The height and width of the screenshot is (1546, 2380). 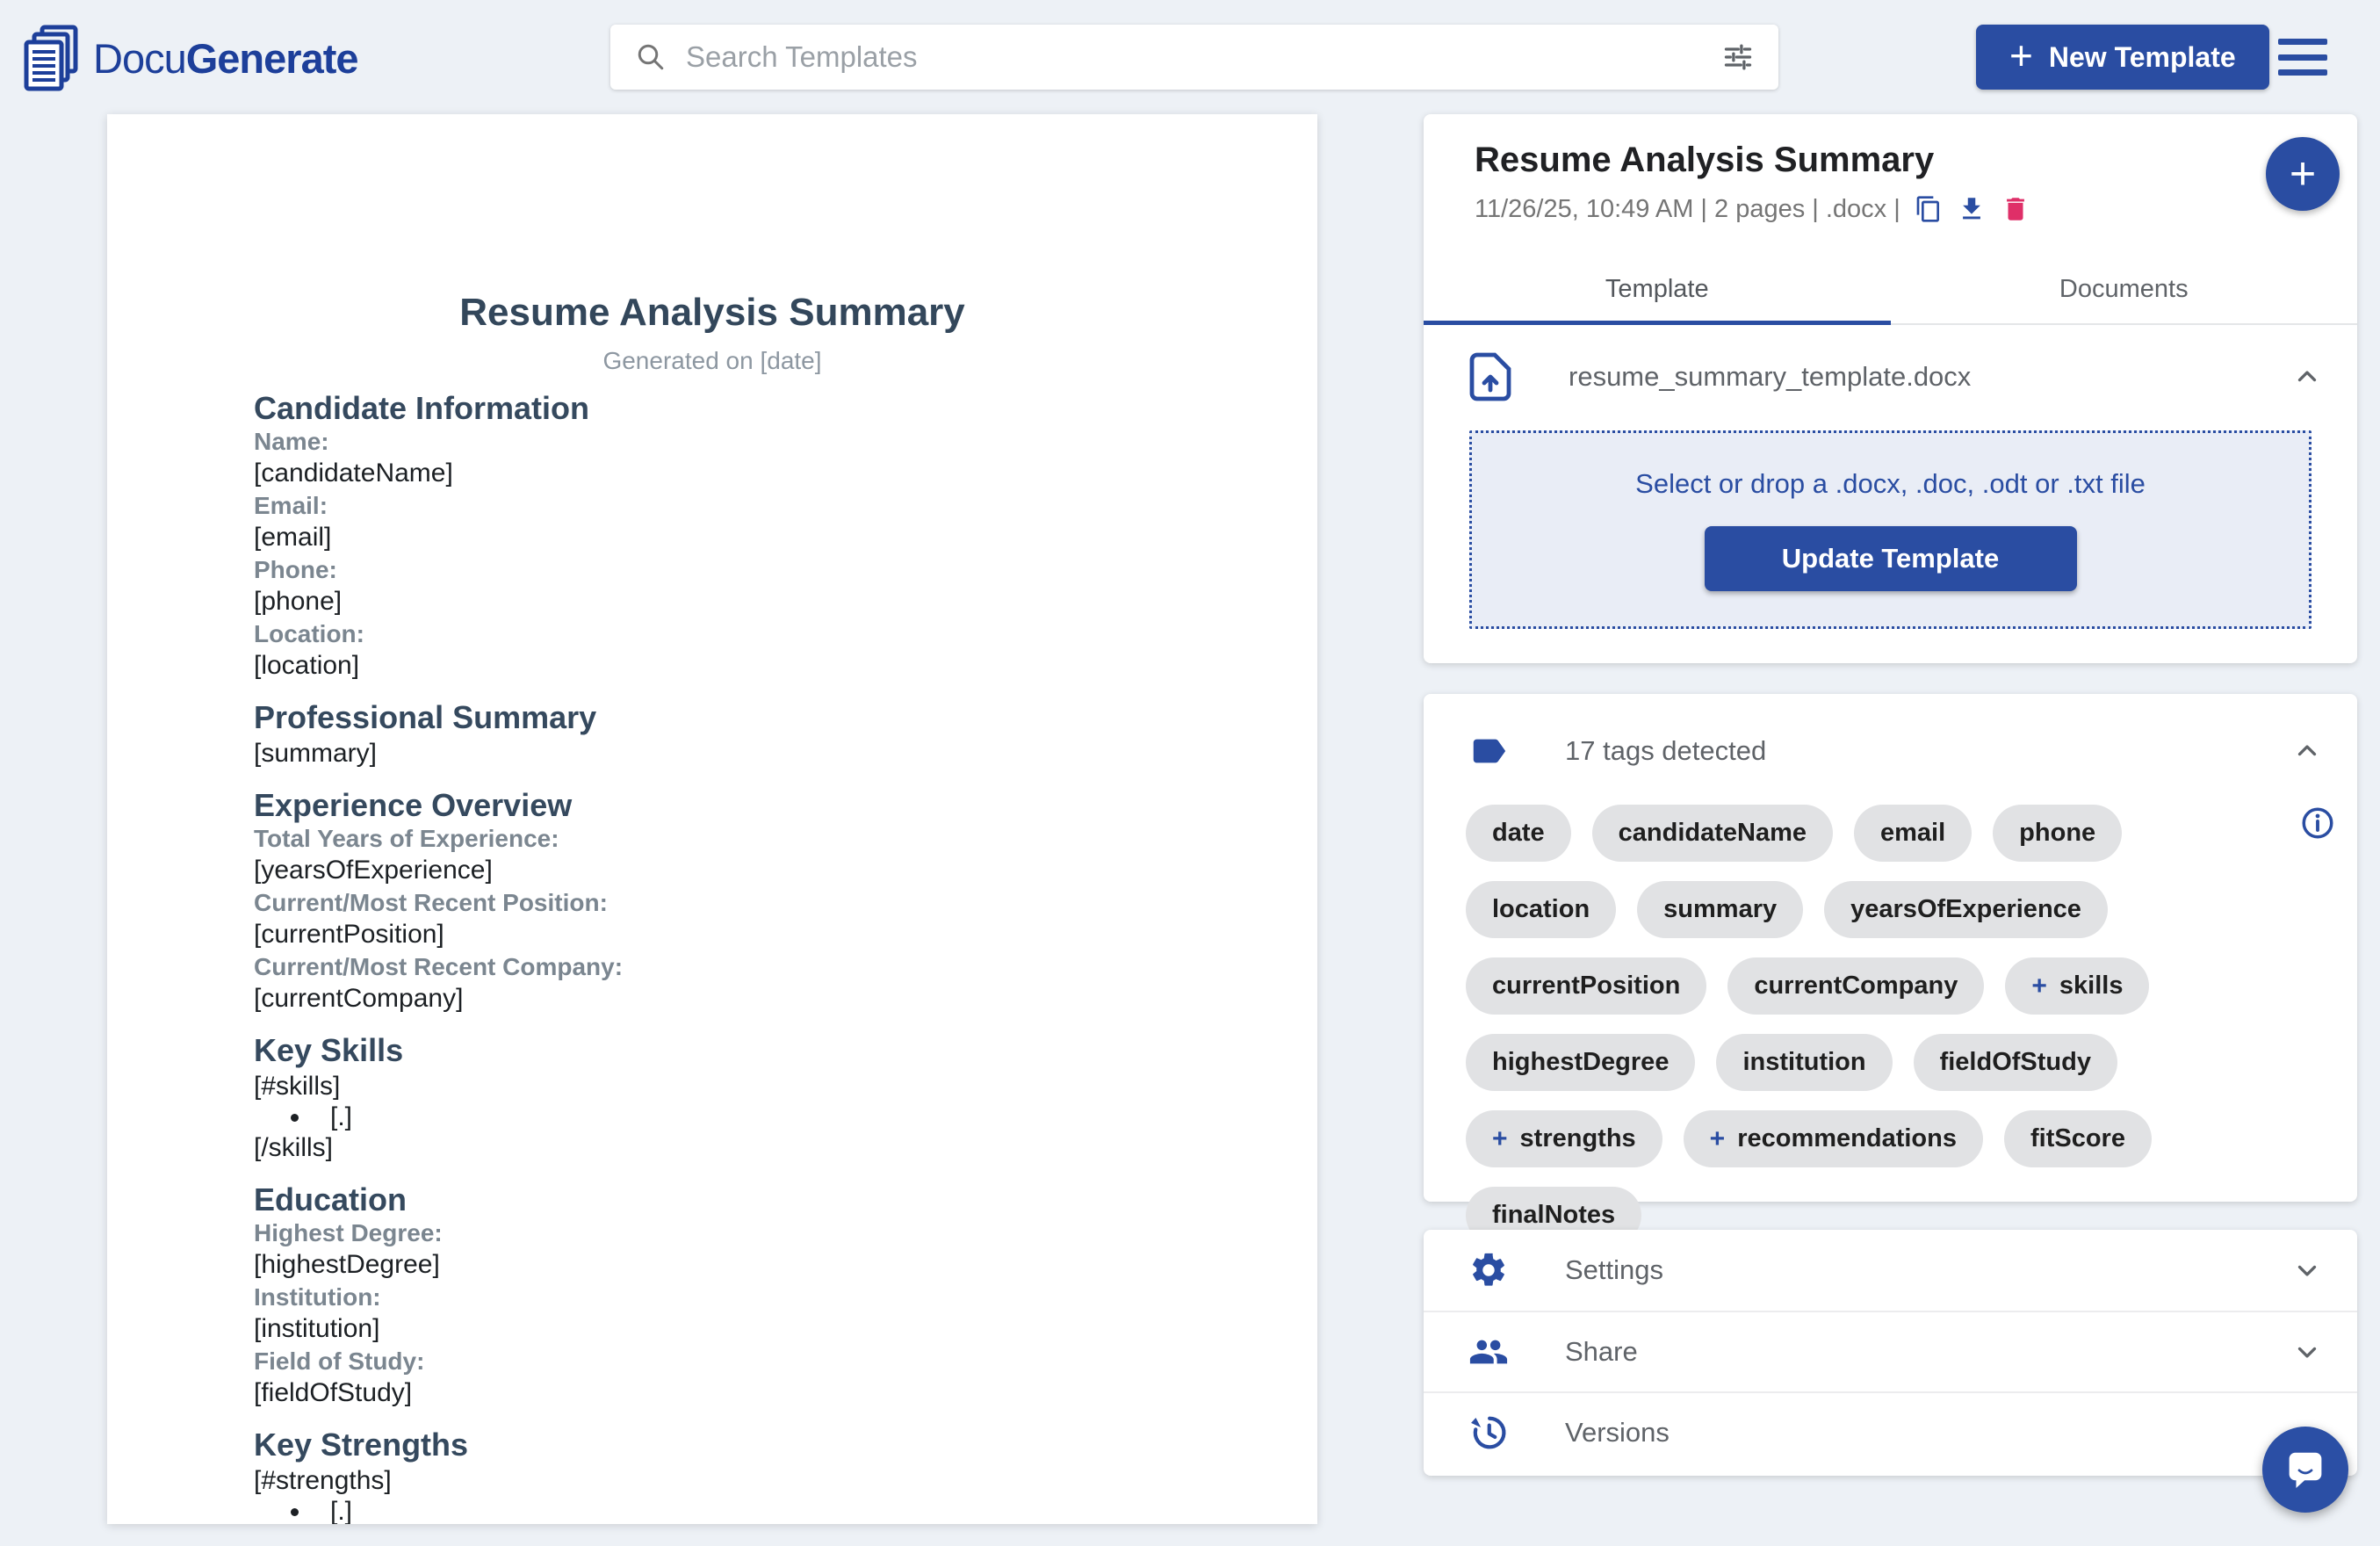 I want to click on doc-text-line: [#strengths], so click(x=323, y=1480).